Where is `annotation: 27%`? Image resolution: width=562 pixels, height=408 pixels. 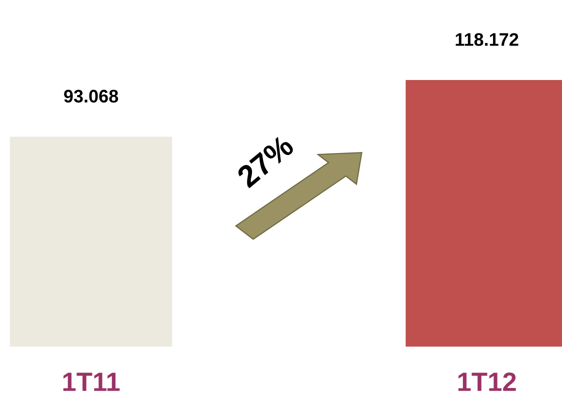
annotation: 27% is located at coordinates (265, 161).